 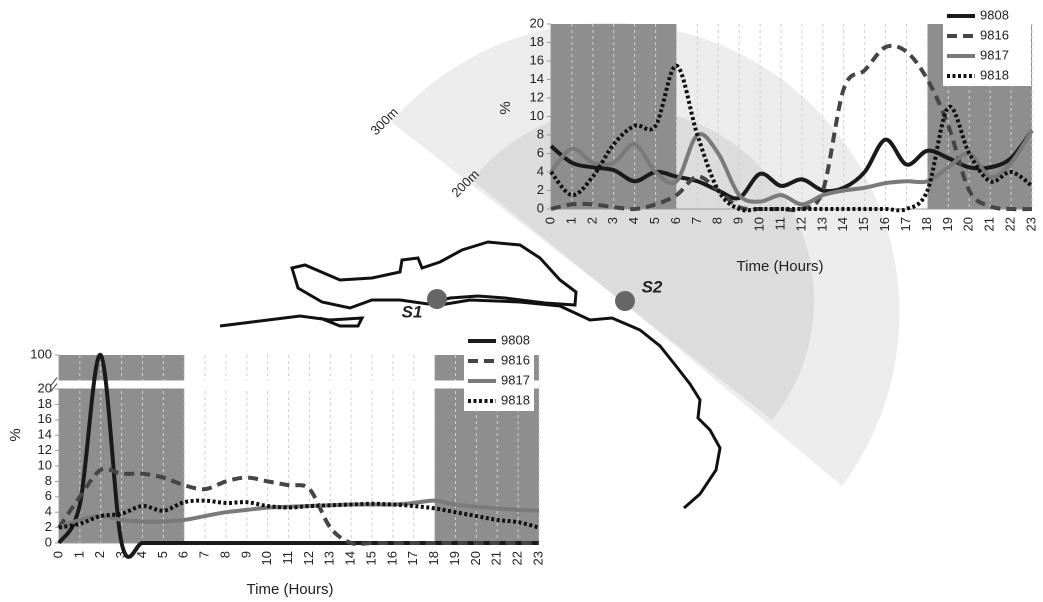 I want to click on x-tick-label: 16, so click(x=391, y=558).